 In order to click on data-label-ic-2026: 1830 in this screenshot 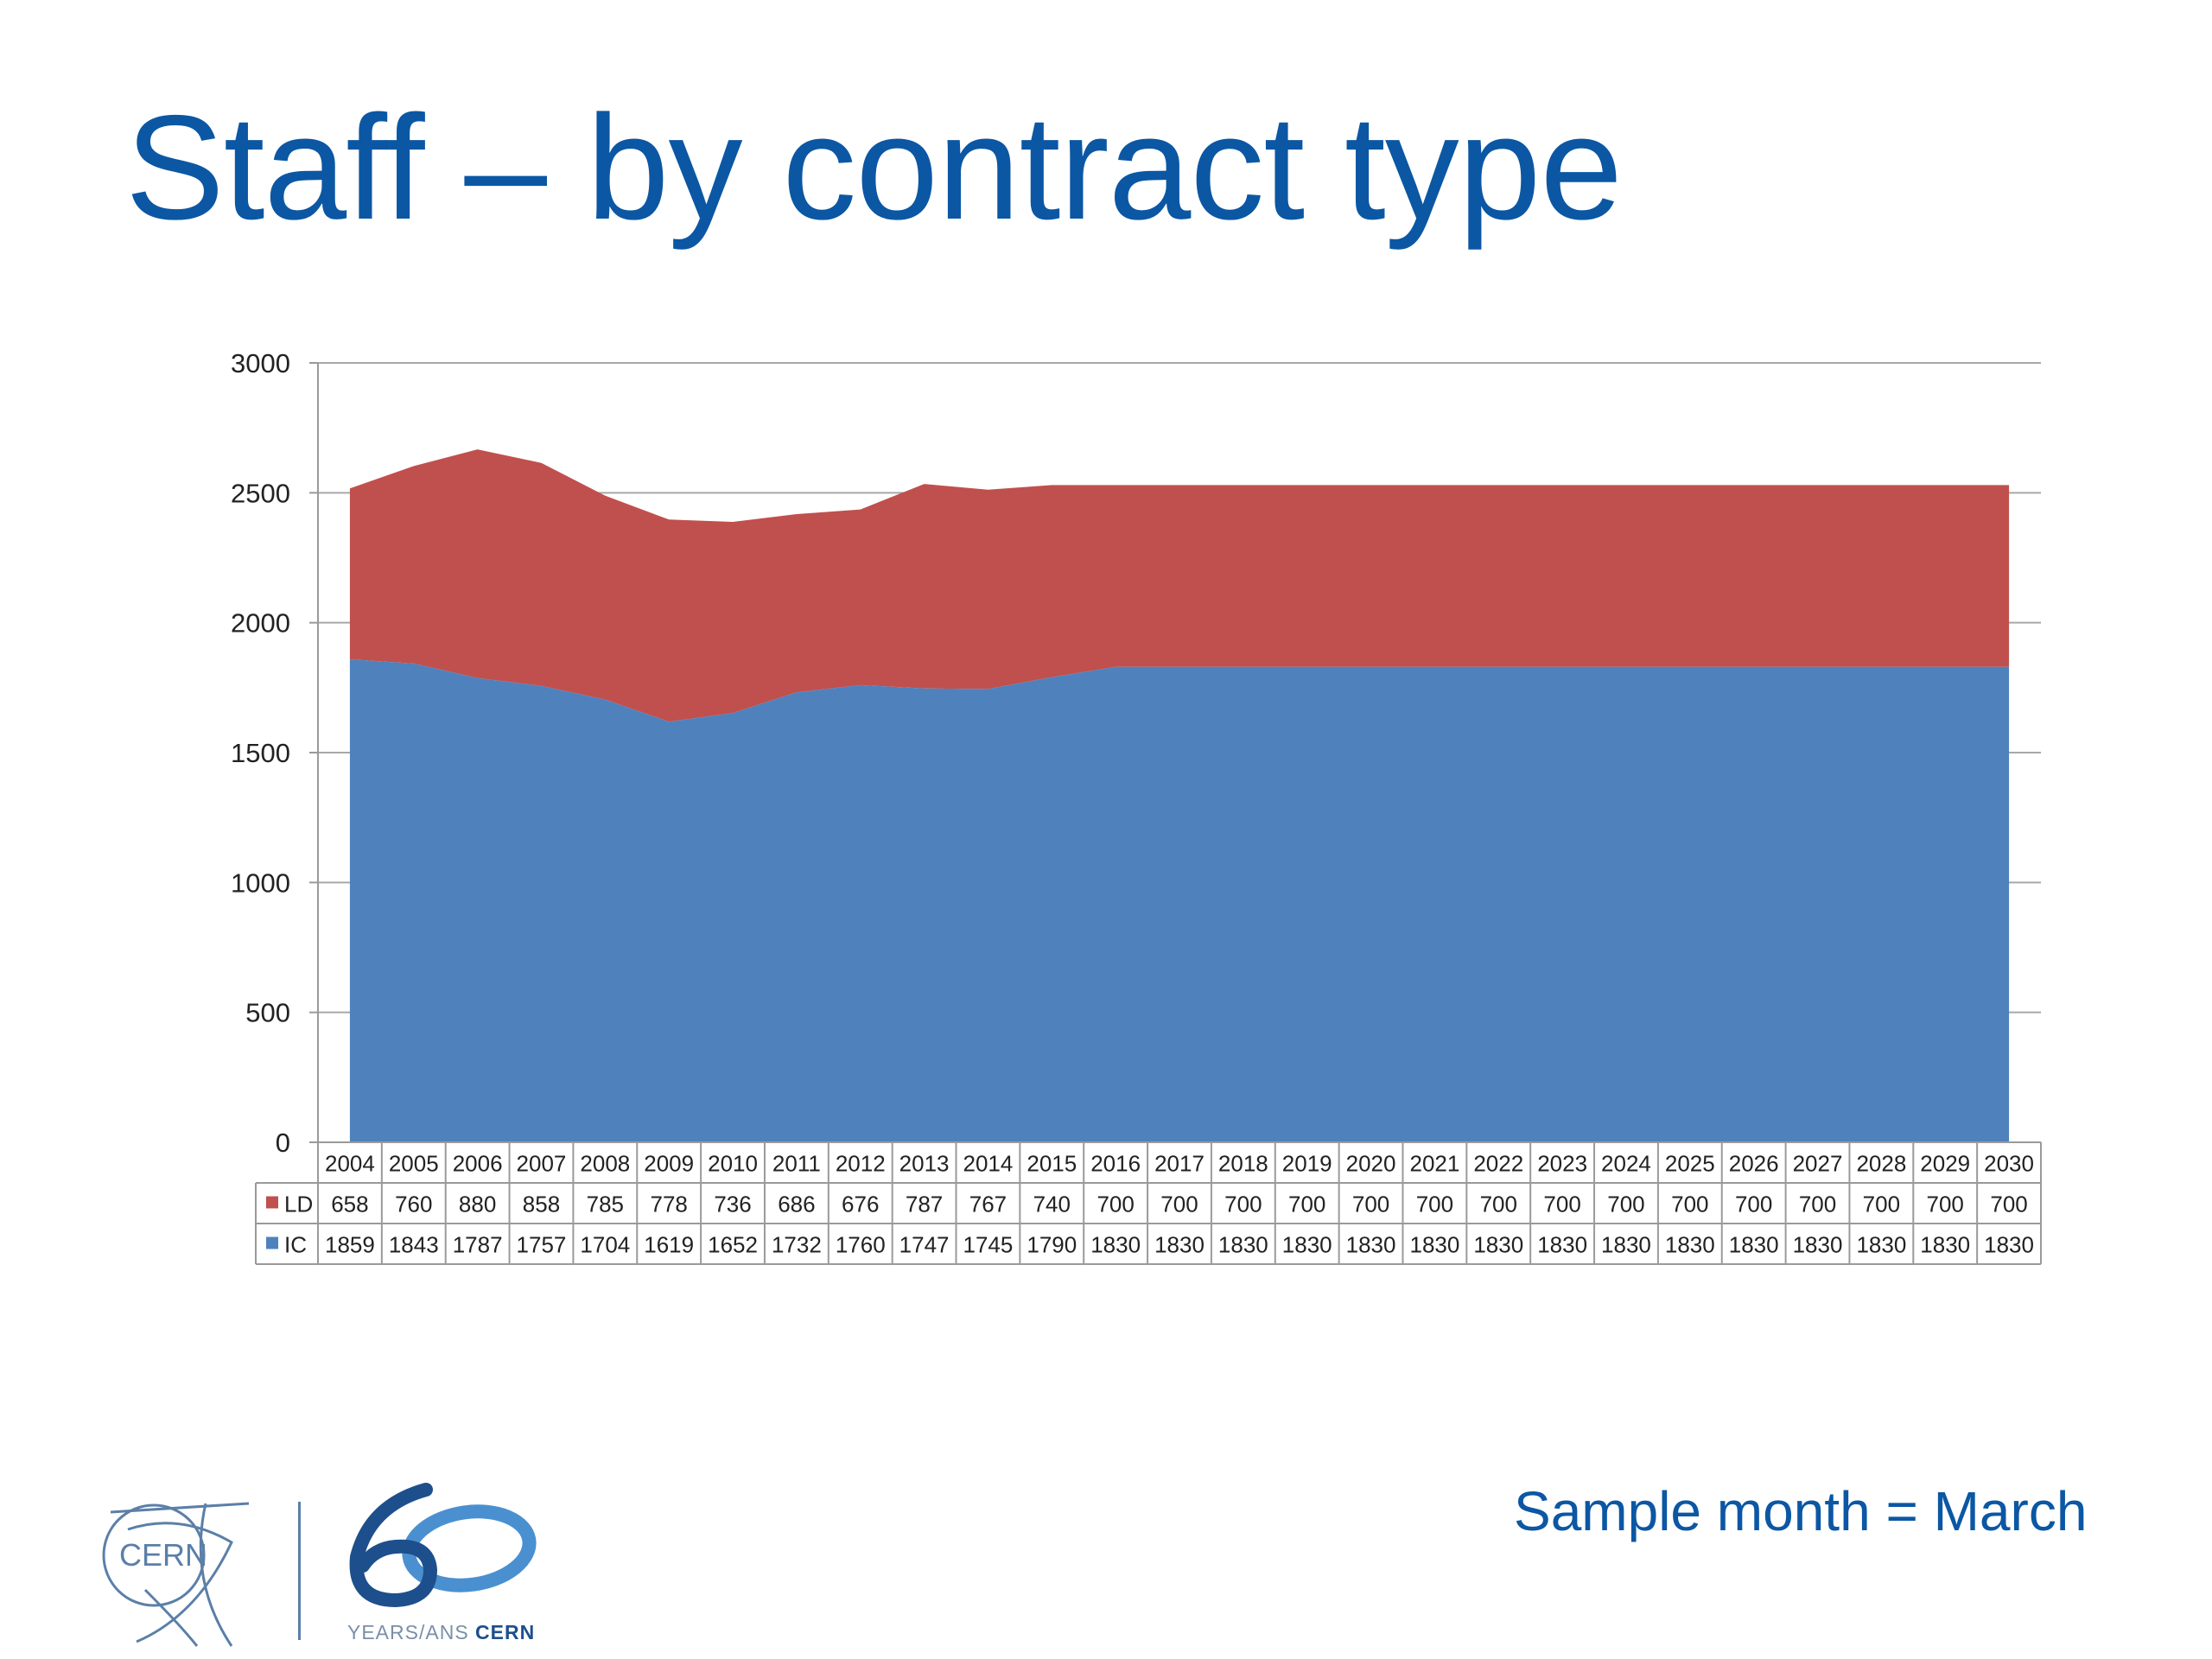, I will do `click(1754, 1245)`.